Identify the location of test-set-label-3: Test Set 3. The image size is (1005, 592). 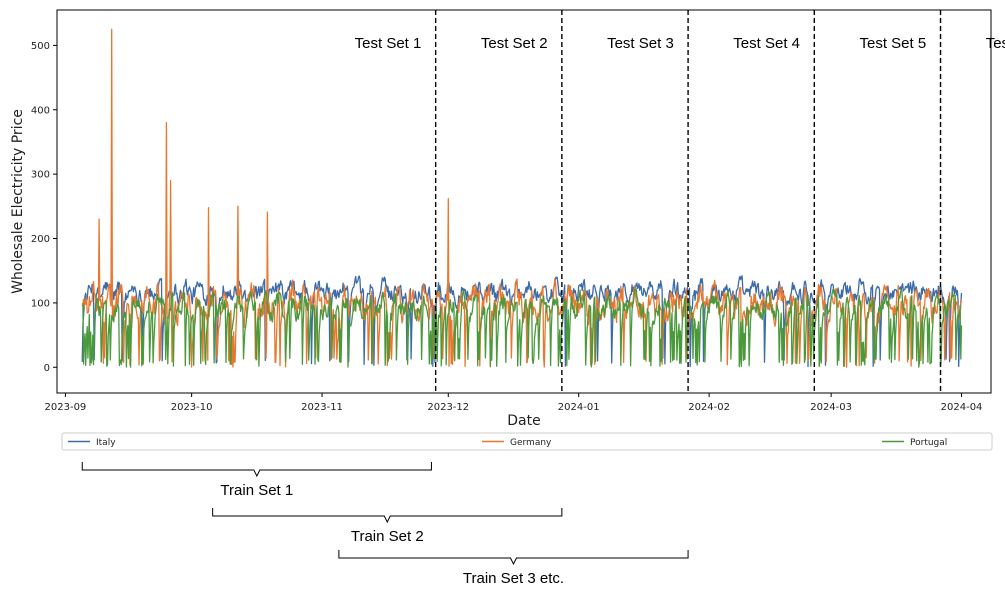
(640, 43).